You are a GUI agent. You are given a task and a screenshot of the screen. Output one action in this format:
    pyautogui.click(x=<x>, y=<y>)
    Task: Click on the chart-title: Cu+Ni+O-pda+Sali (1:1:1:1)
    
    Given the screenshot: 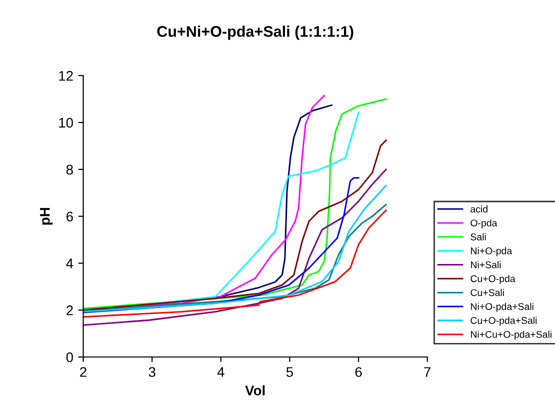 What is the action you would take?
    pyautogui.click(x=255, y=33)
    